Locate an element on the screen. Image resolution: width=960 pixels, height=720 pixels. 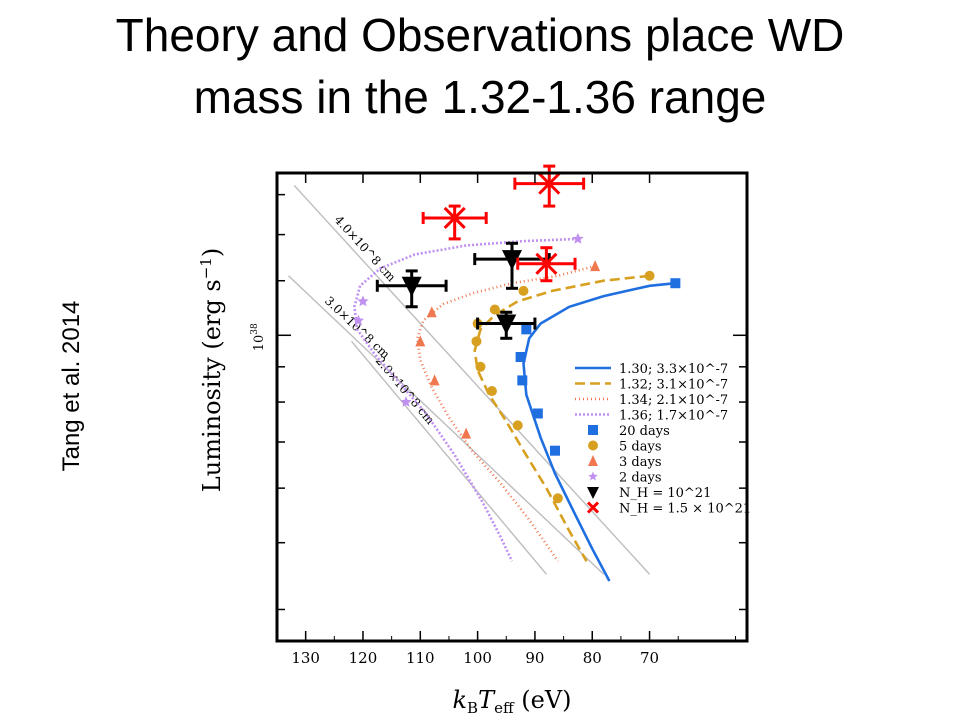
x-tick-label-6: 70 is located at coordinates (649, 658).